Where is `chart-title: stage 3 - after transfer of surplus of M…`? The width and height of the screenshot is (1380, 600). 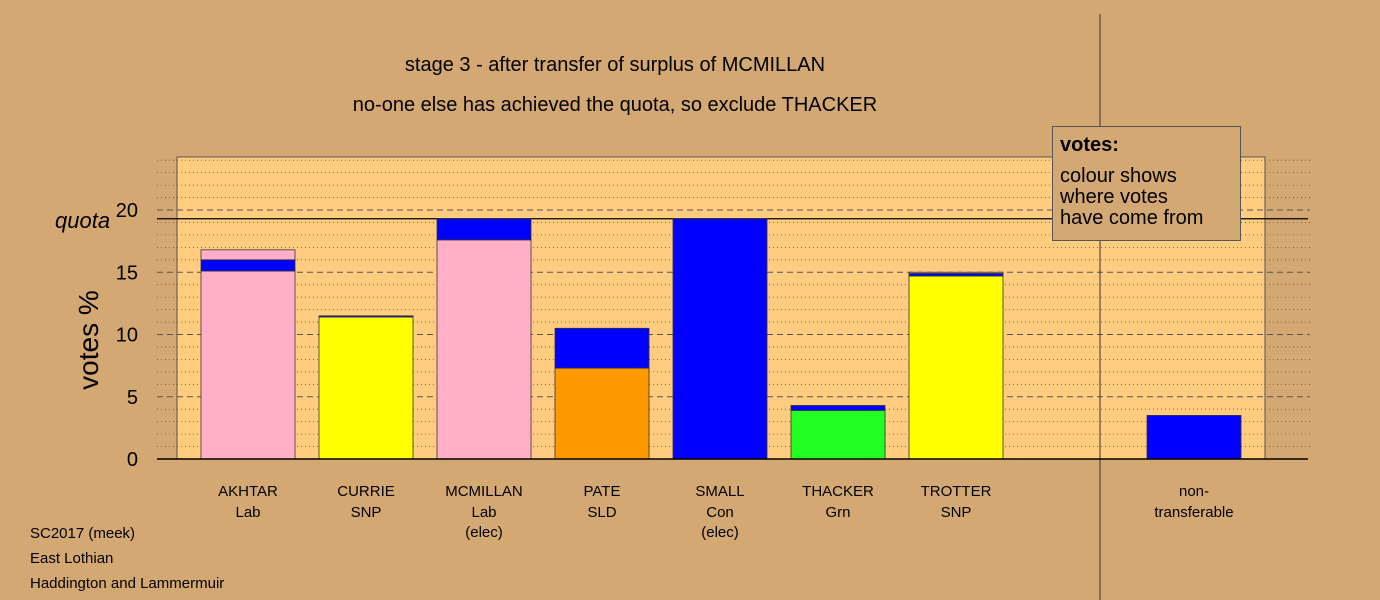 chart-title: stage 3 - after transfer of surplus of M… is located at coordinates (615, 65).